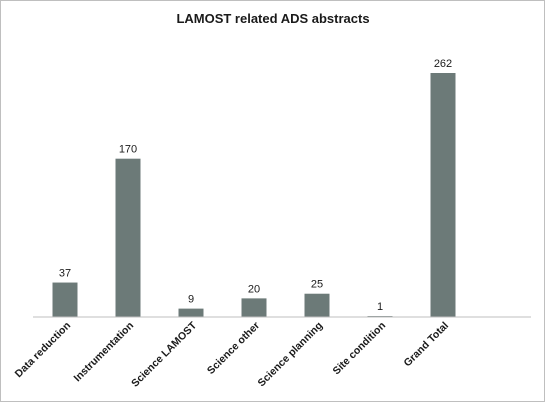 The image size is (545, 403). What do you see at coordinates (164, 354) in the screenshot?
I see `category-label-2: Science LAMOST` at bounding box center [164, 354].